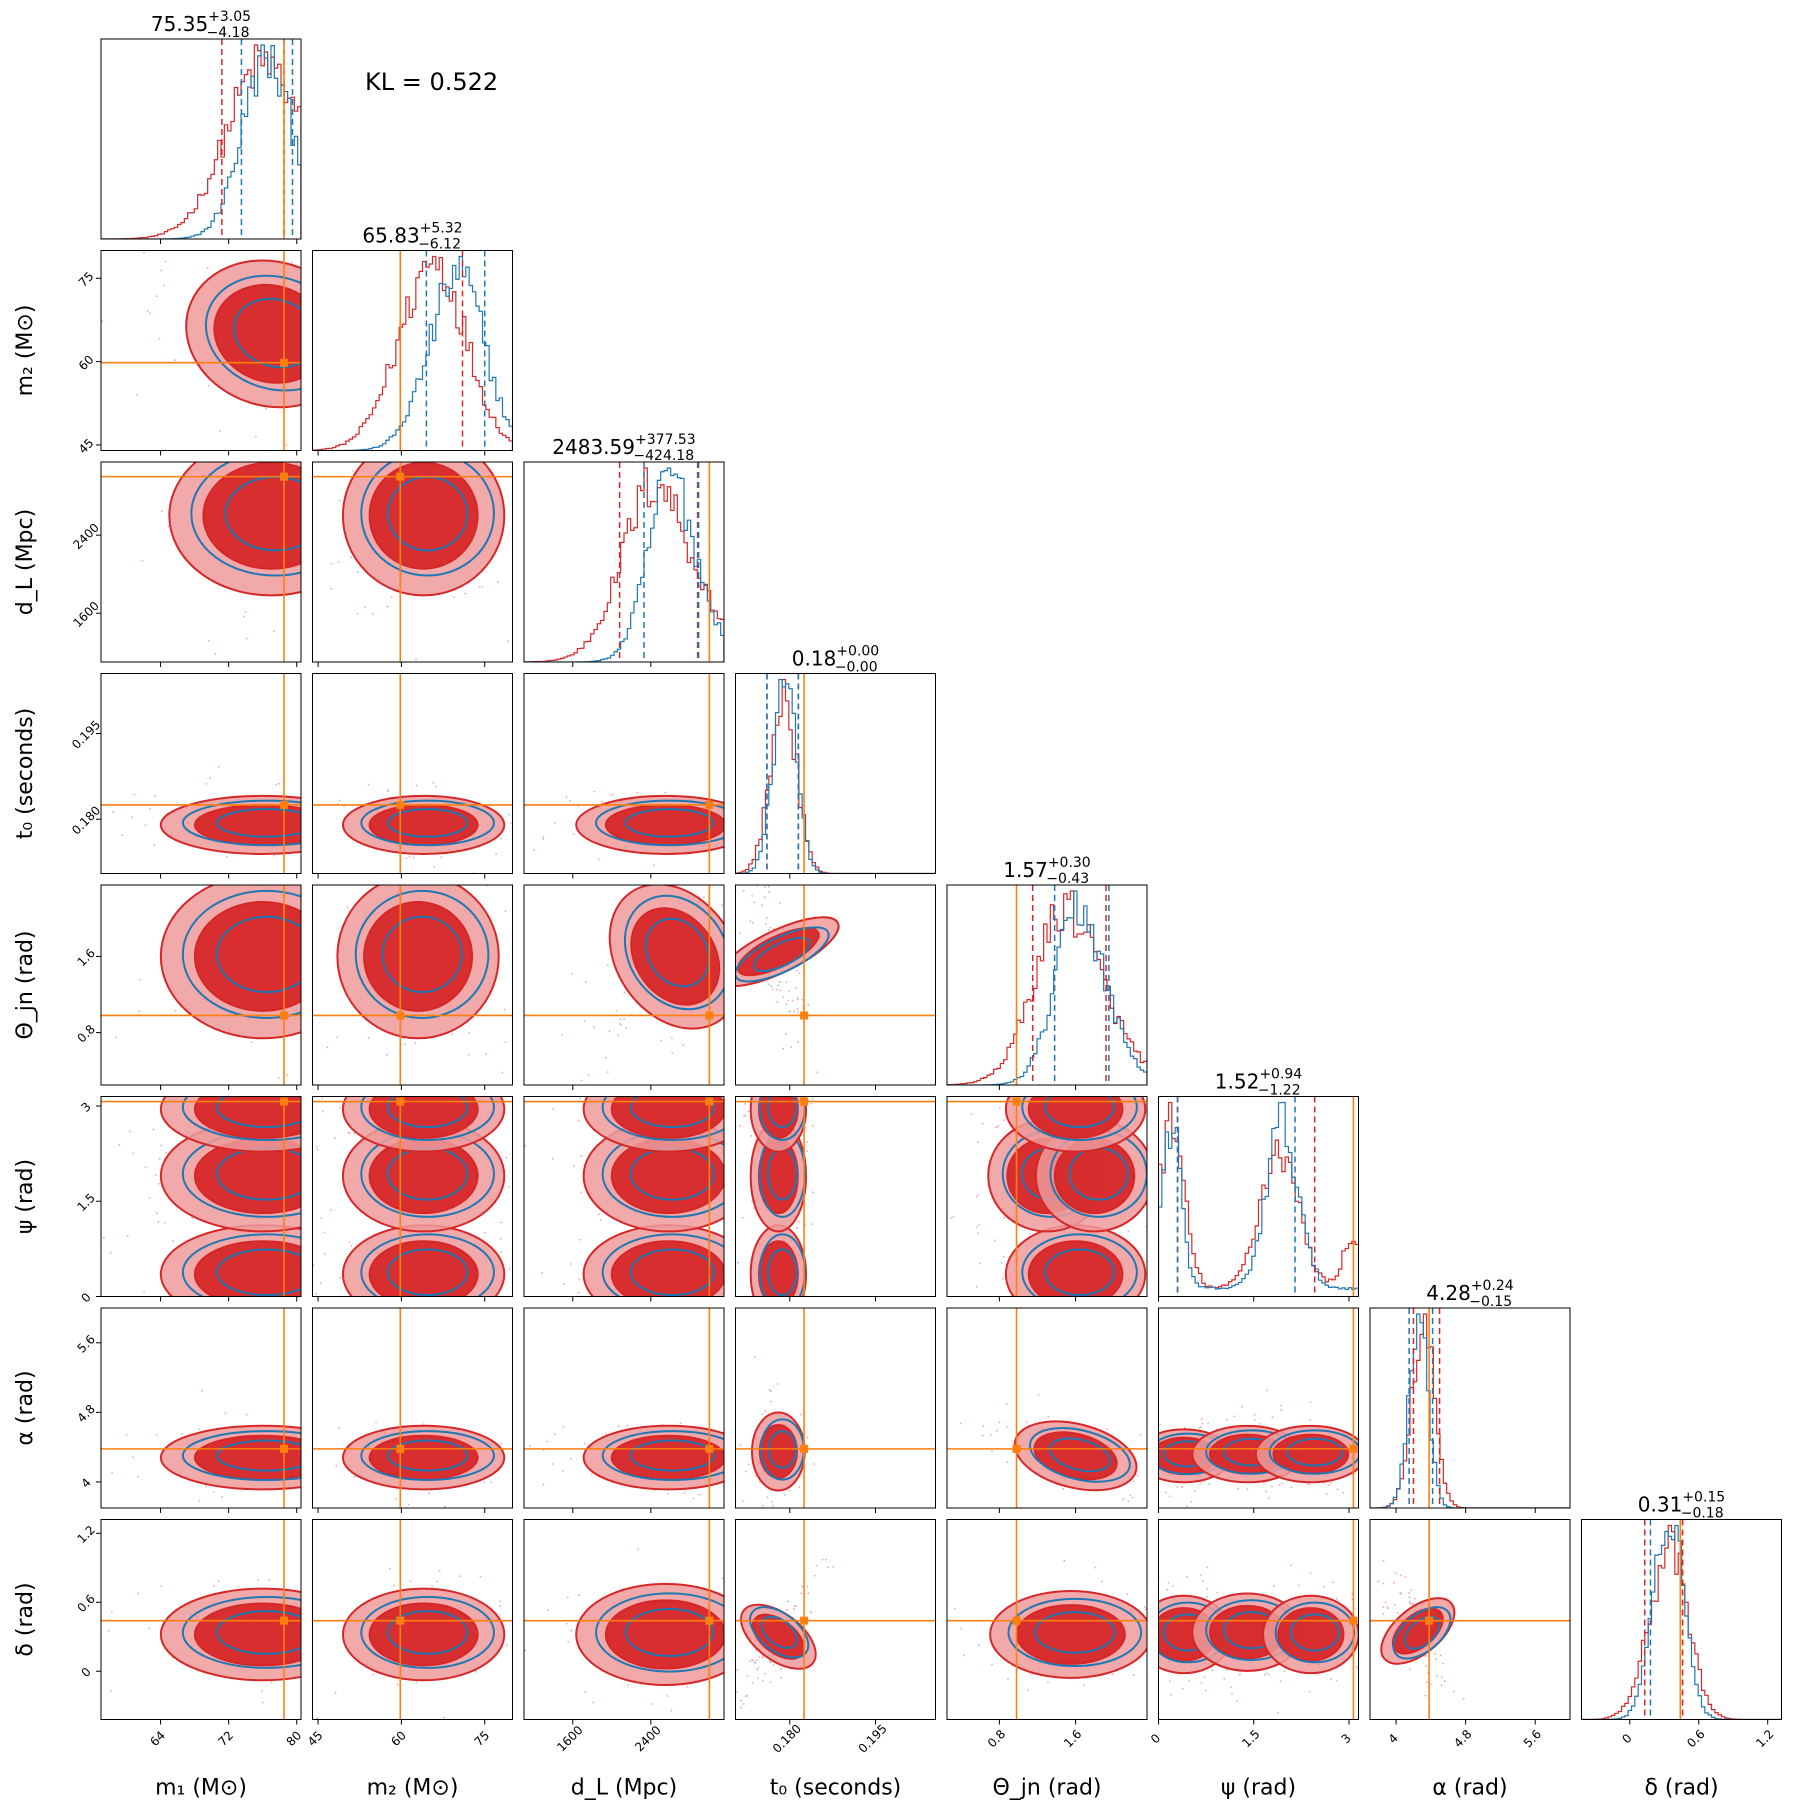 The width and height of the screenshot is (1809, 1809). I want to click on scatter-panel-theta-vs-dL, so click(624, 985).